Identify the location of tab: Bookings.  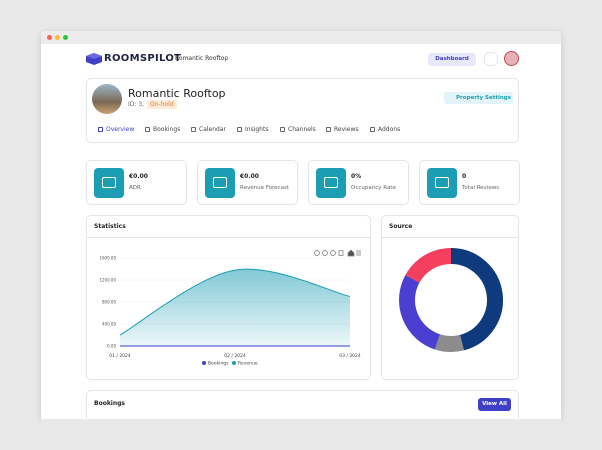
(167, 129).